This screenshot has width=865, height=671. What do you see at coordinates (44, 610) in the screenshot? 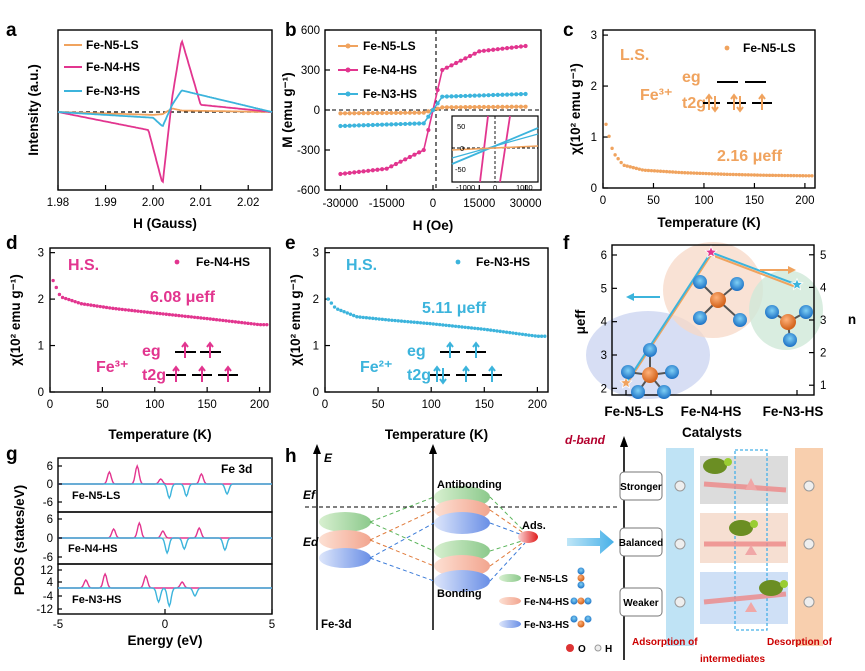
I see `panel-g-ytick-label: -12` at bounding box center [44, 610].